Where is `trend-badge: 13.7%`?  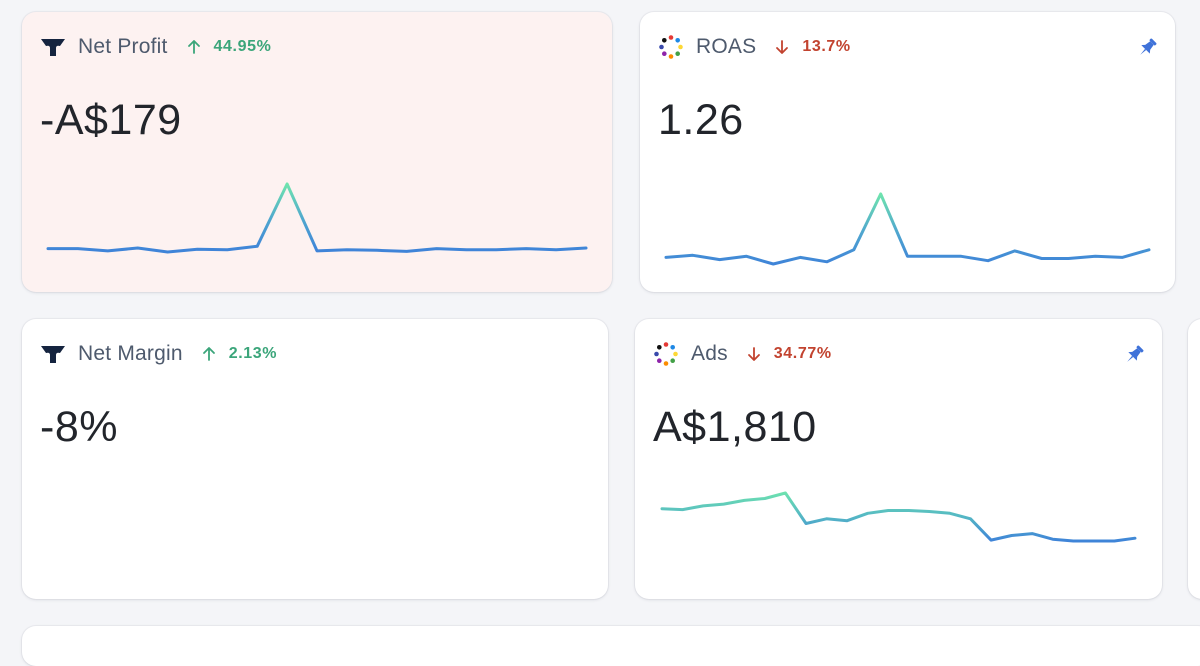 trend-badge: 13.7% is located at coordinates (812, 47).